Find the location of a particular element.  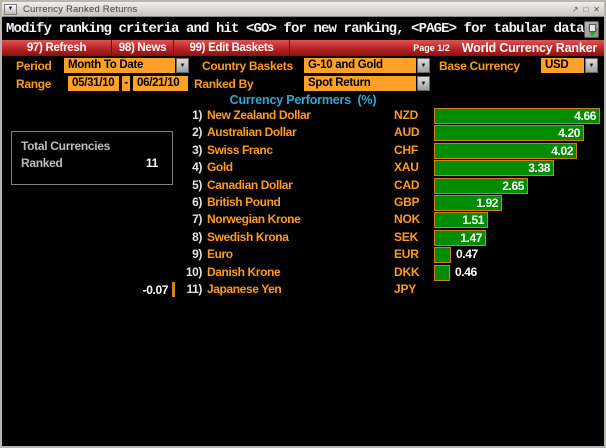

performance-bar-GBP: 1.92 is located at coordinates (468, 203).